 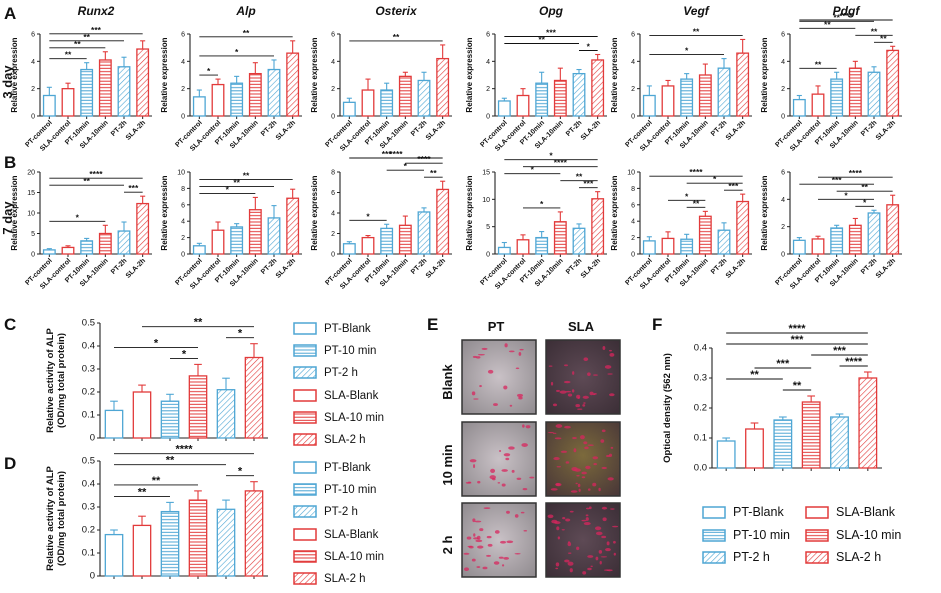 What do you see at coordinates (486, 173) in the screenshot?
I see `y-tick-label: 15` at bounding box center [486, 173].